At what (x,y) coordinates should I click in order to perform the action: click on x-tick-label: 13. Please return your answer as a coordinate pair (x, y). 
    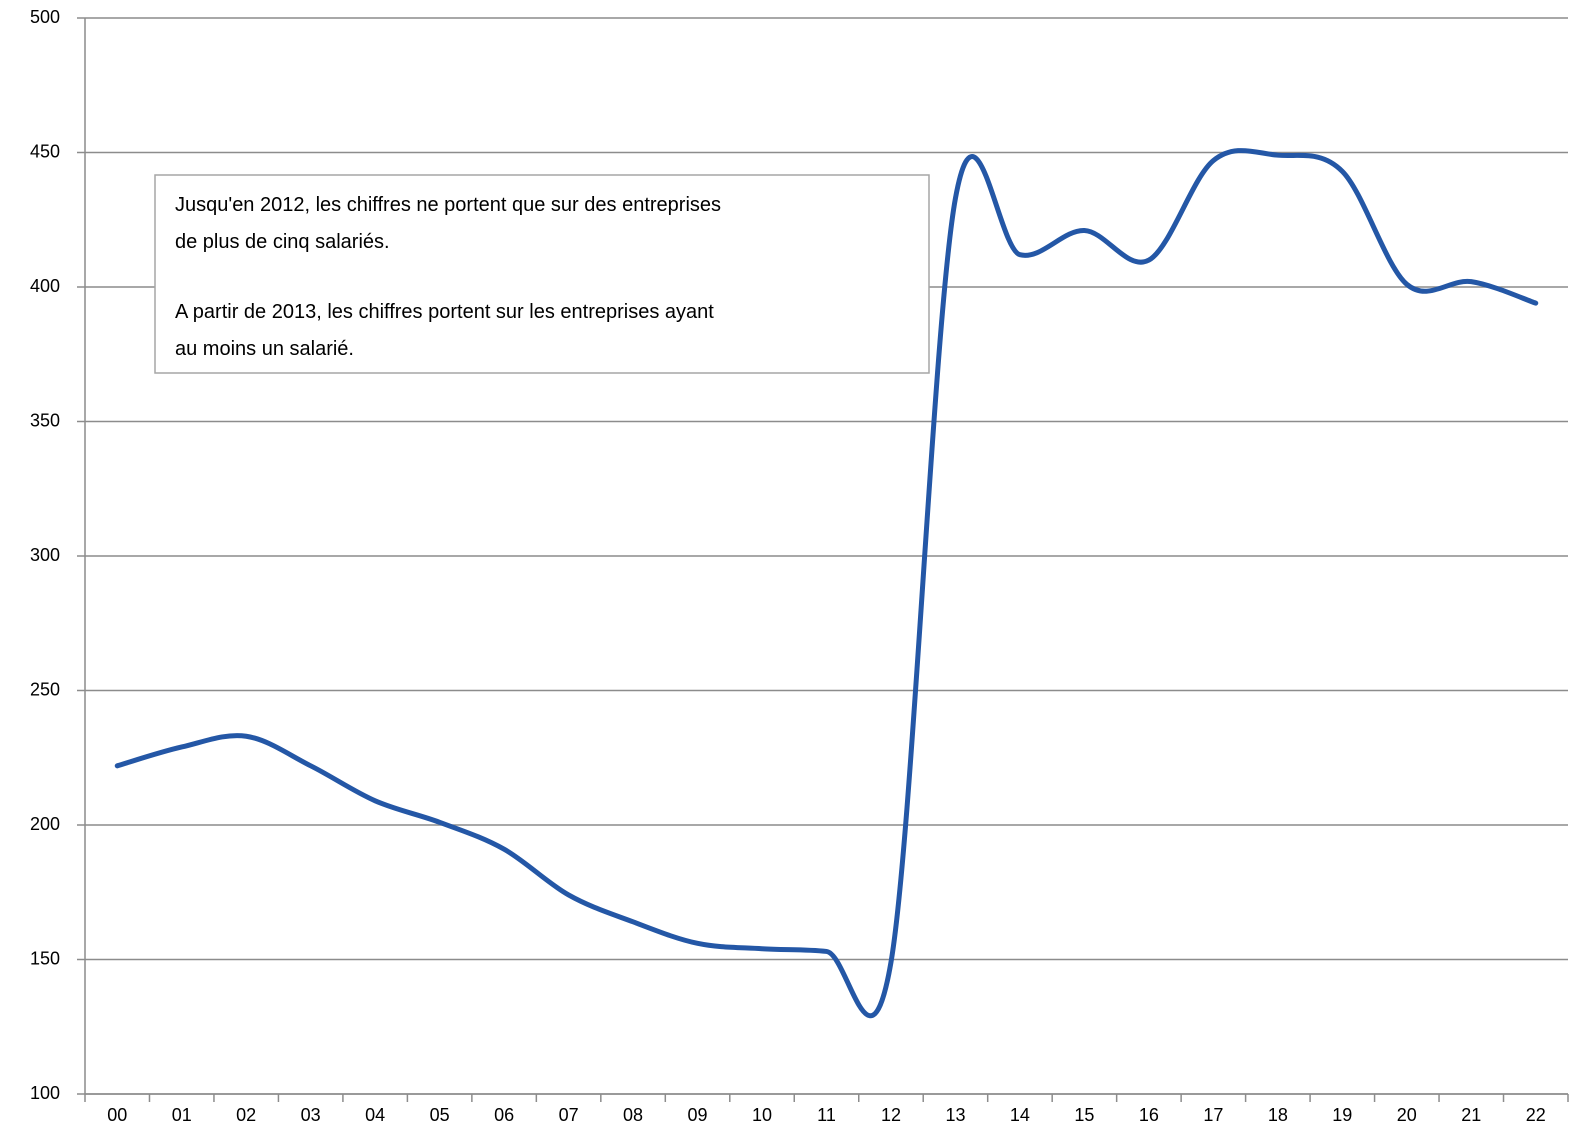
    Looking at the image, I should click on (955, 1115).